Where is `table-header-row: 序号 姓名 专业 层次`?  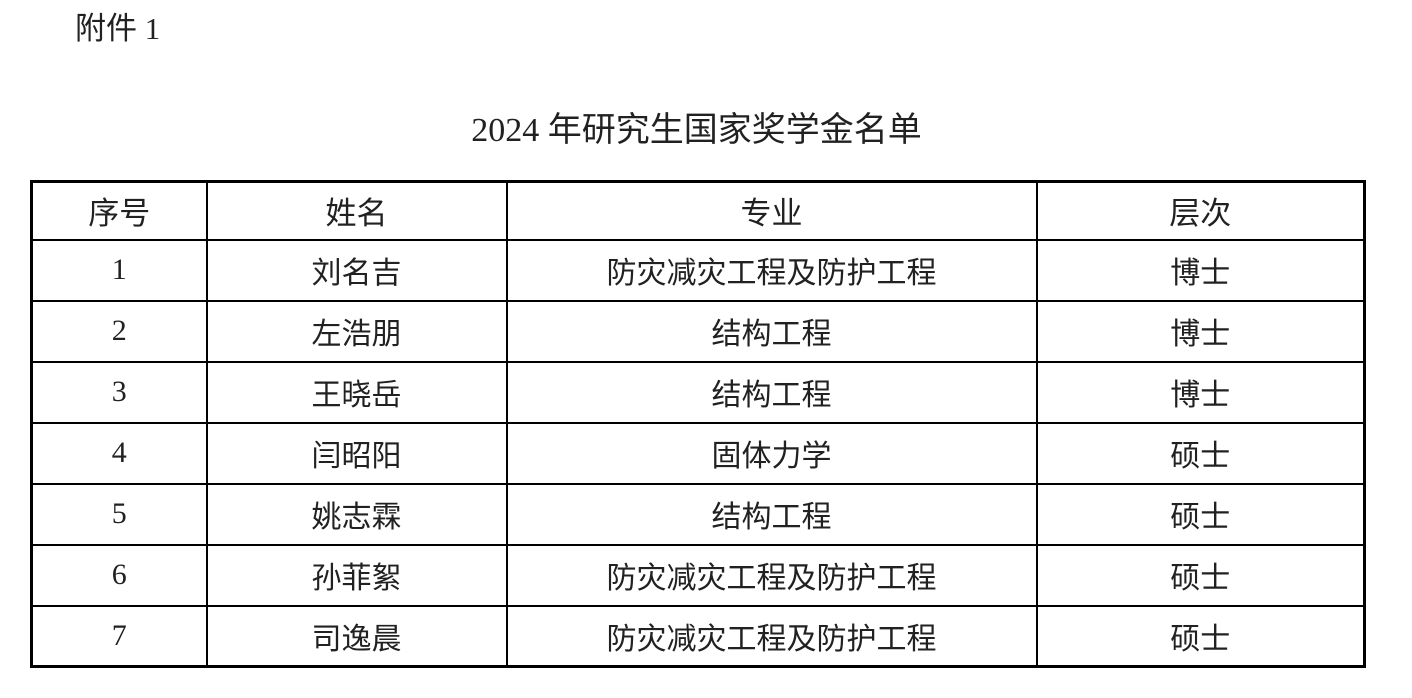 table-header-row: 序号 姓名 专业 层次 is located at coordinates (698, 210).